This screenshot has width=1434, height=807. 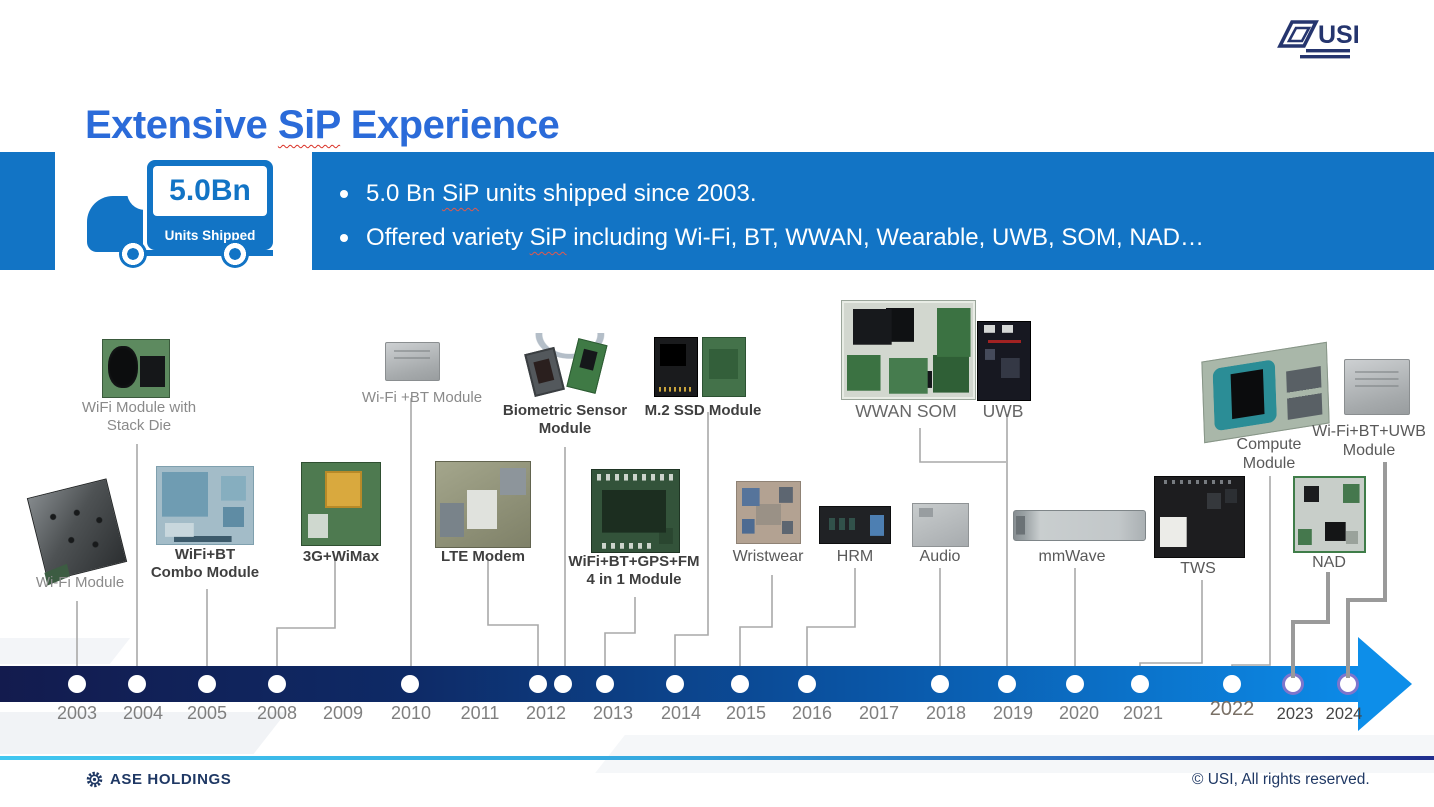 I want to click on module-image-mmwave, so click(x=1079, y=525).